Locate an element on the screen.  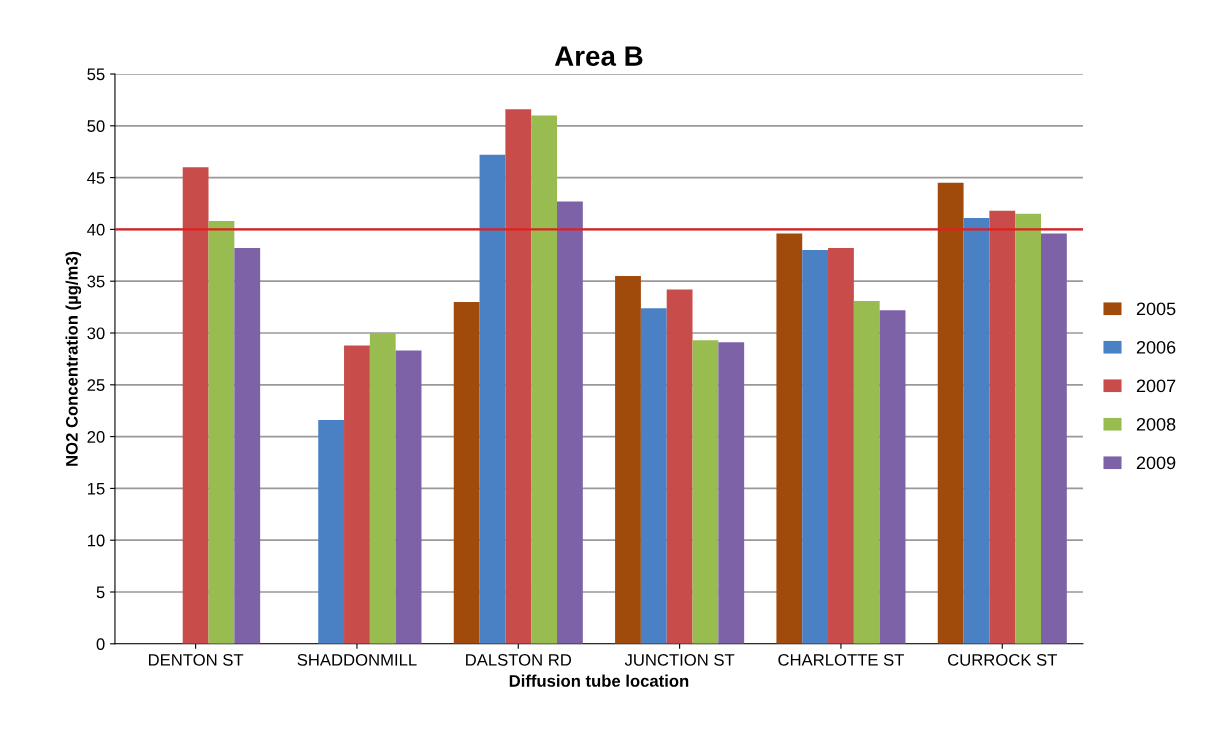
chart-title: Area B is located at coordinates (598, 56).